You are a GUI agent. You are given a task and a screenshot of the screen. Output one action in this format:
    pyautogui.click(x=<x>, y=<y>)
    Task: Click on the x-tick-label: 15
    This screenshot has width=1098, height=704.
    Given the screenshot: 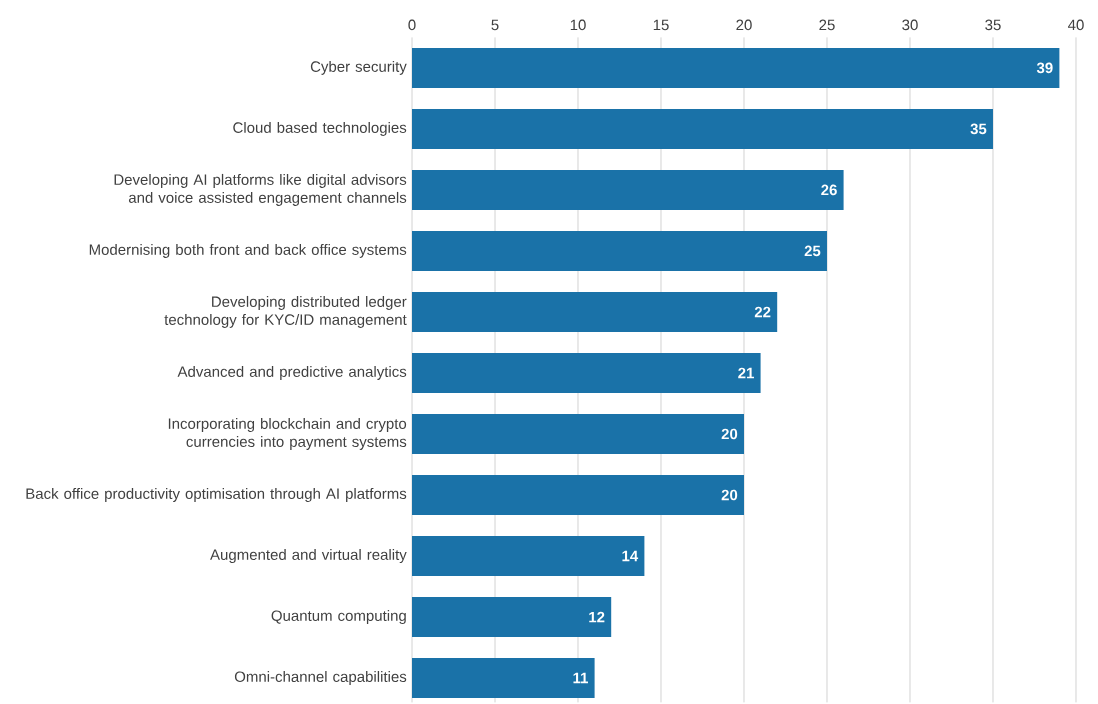 What is the action you would take?
    pyautogui.click(x=661, y=25)
    